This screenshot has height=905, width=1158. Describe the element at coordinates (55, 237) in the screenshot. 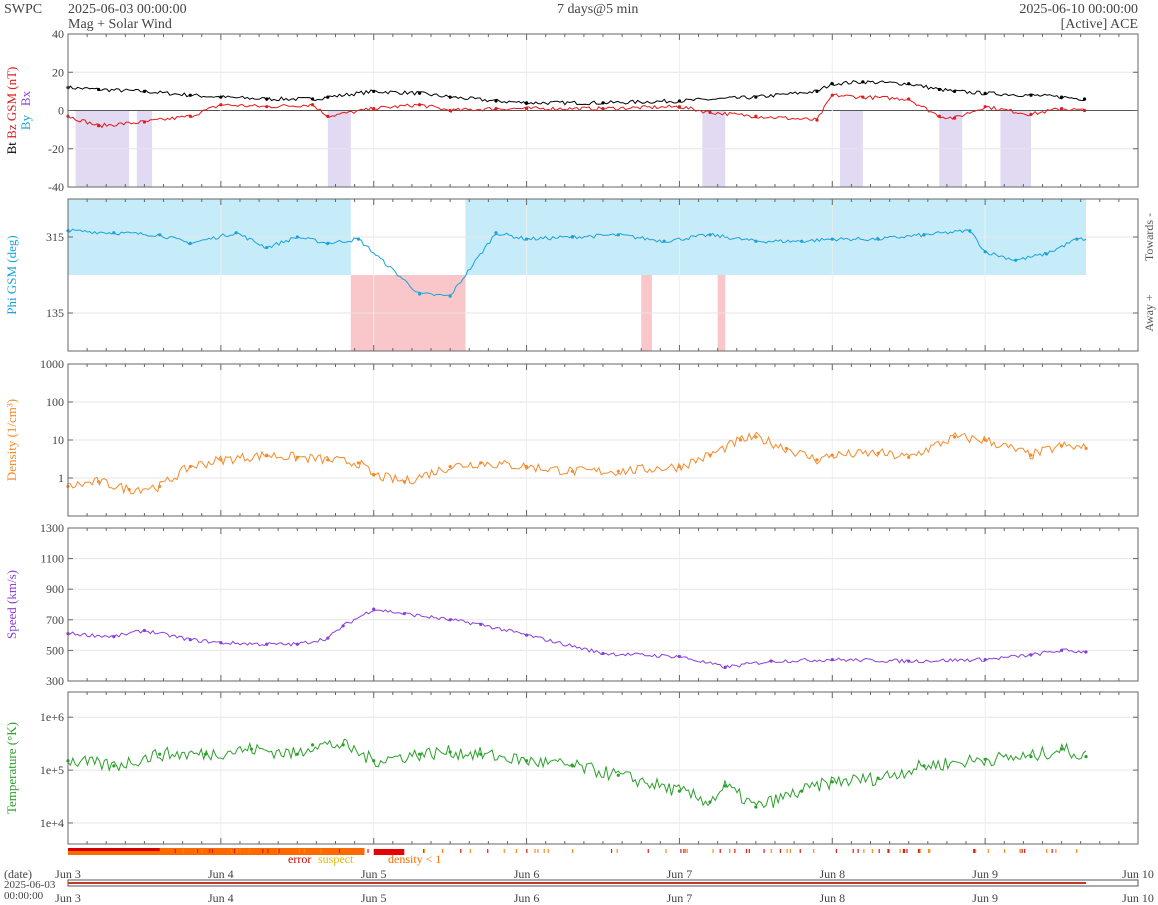

I see `y-tick-label: 315` at that location.